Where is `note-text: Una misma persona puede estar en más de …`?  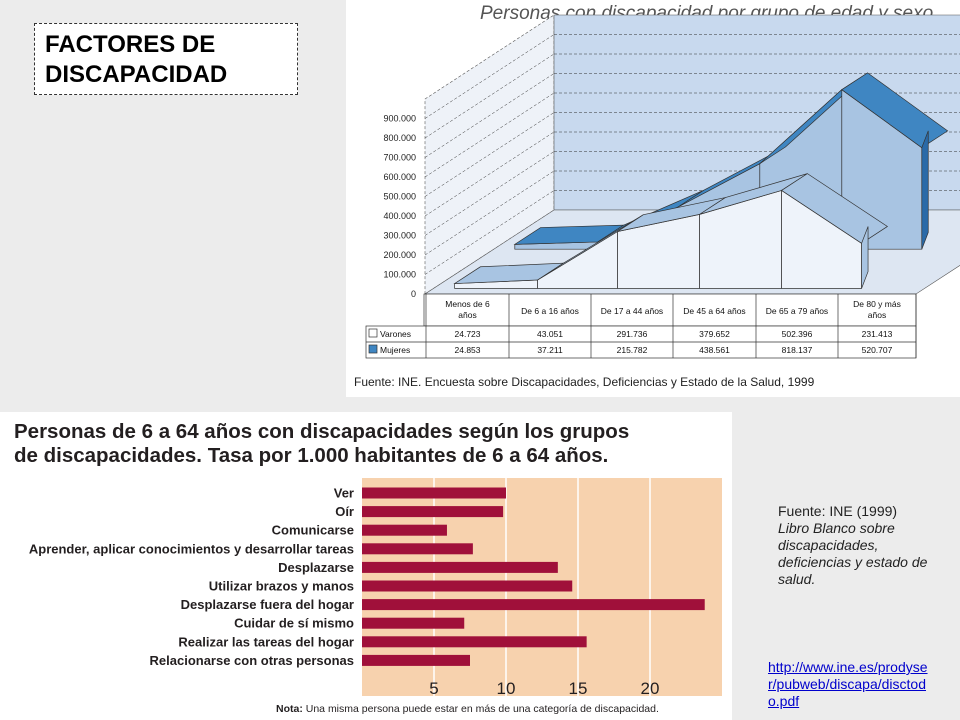 note-text: Una misma persona puede estar en más de … is located at coordinates (481, 709).